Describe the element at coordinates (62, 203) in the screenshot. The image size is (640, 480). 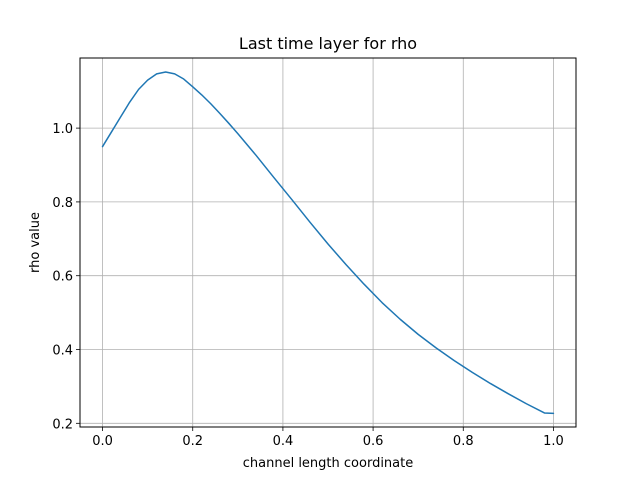
I see `y-tick-label: 0.8` at that location.